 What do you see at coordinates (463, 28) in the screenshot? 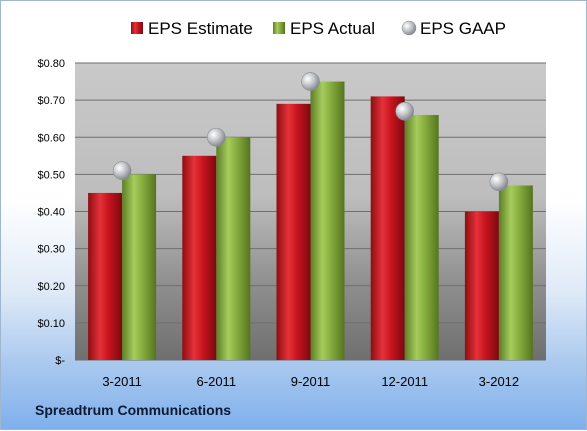
I see `legend-label: EPS GAAP` at bounding box center [463, 28].